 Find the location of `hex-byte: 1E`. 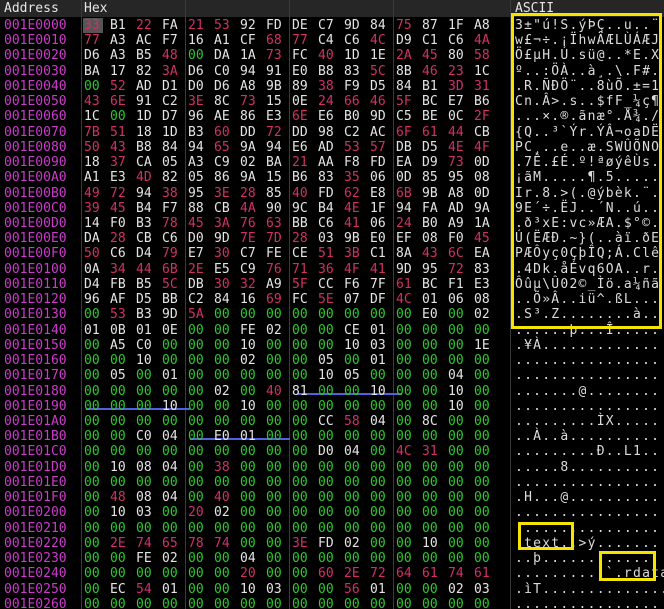

hex-byte: 1E is located at coordinates (482, 345).